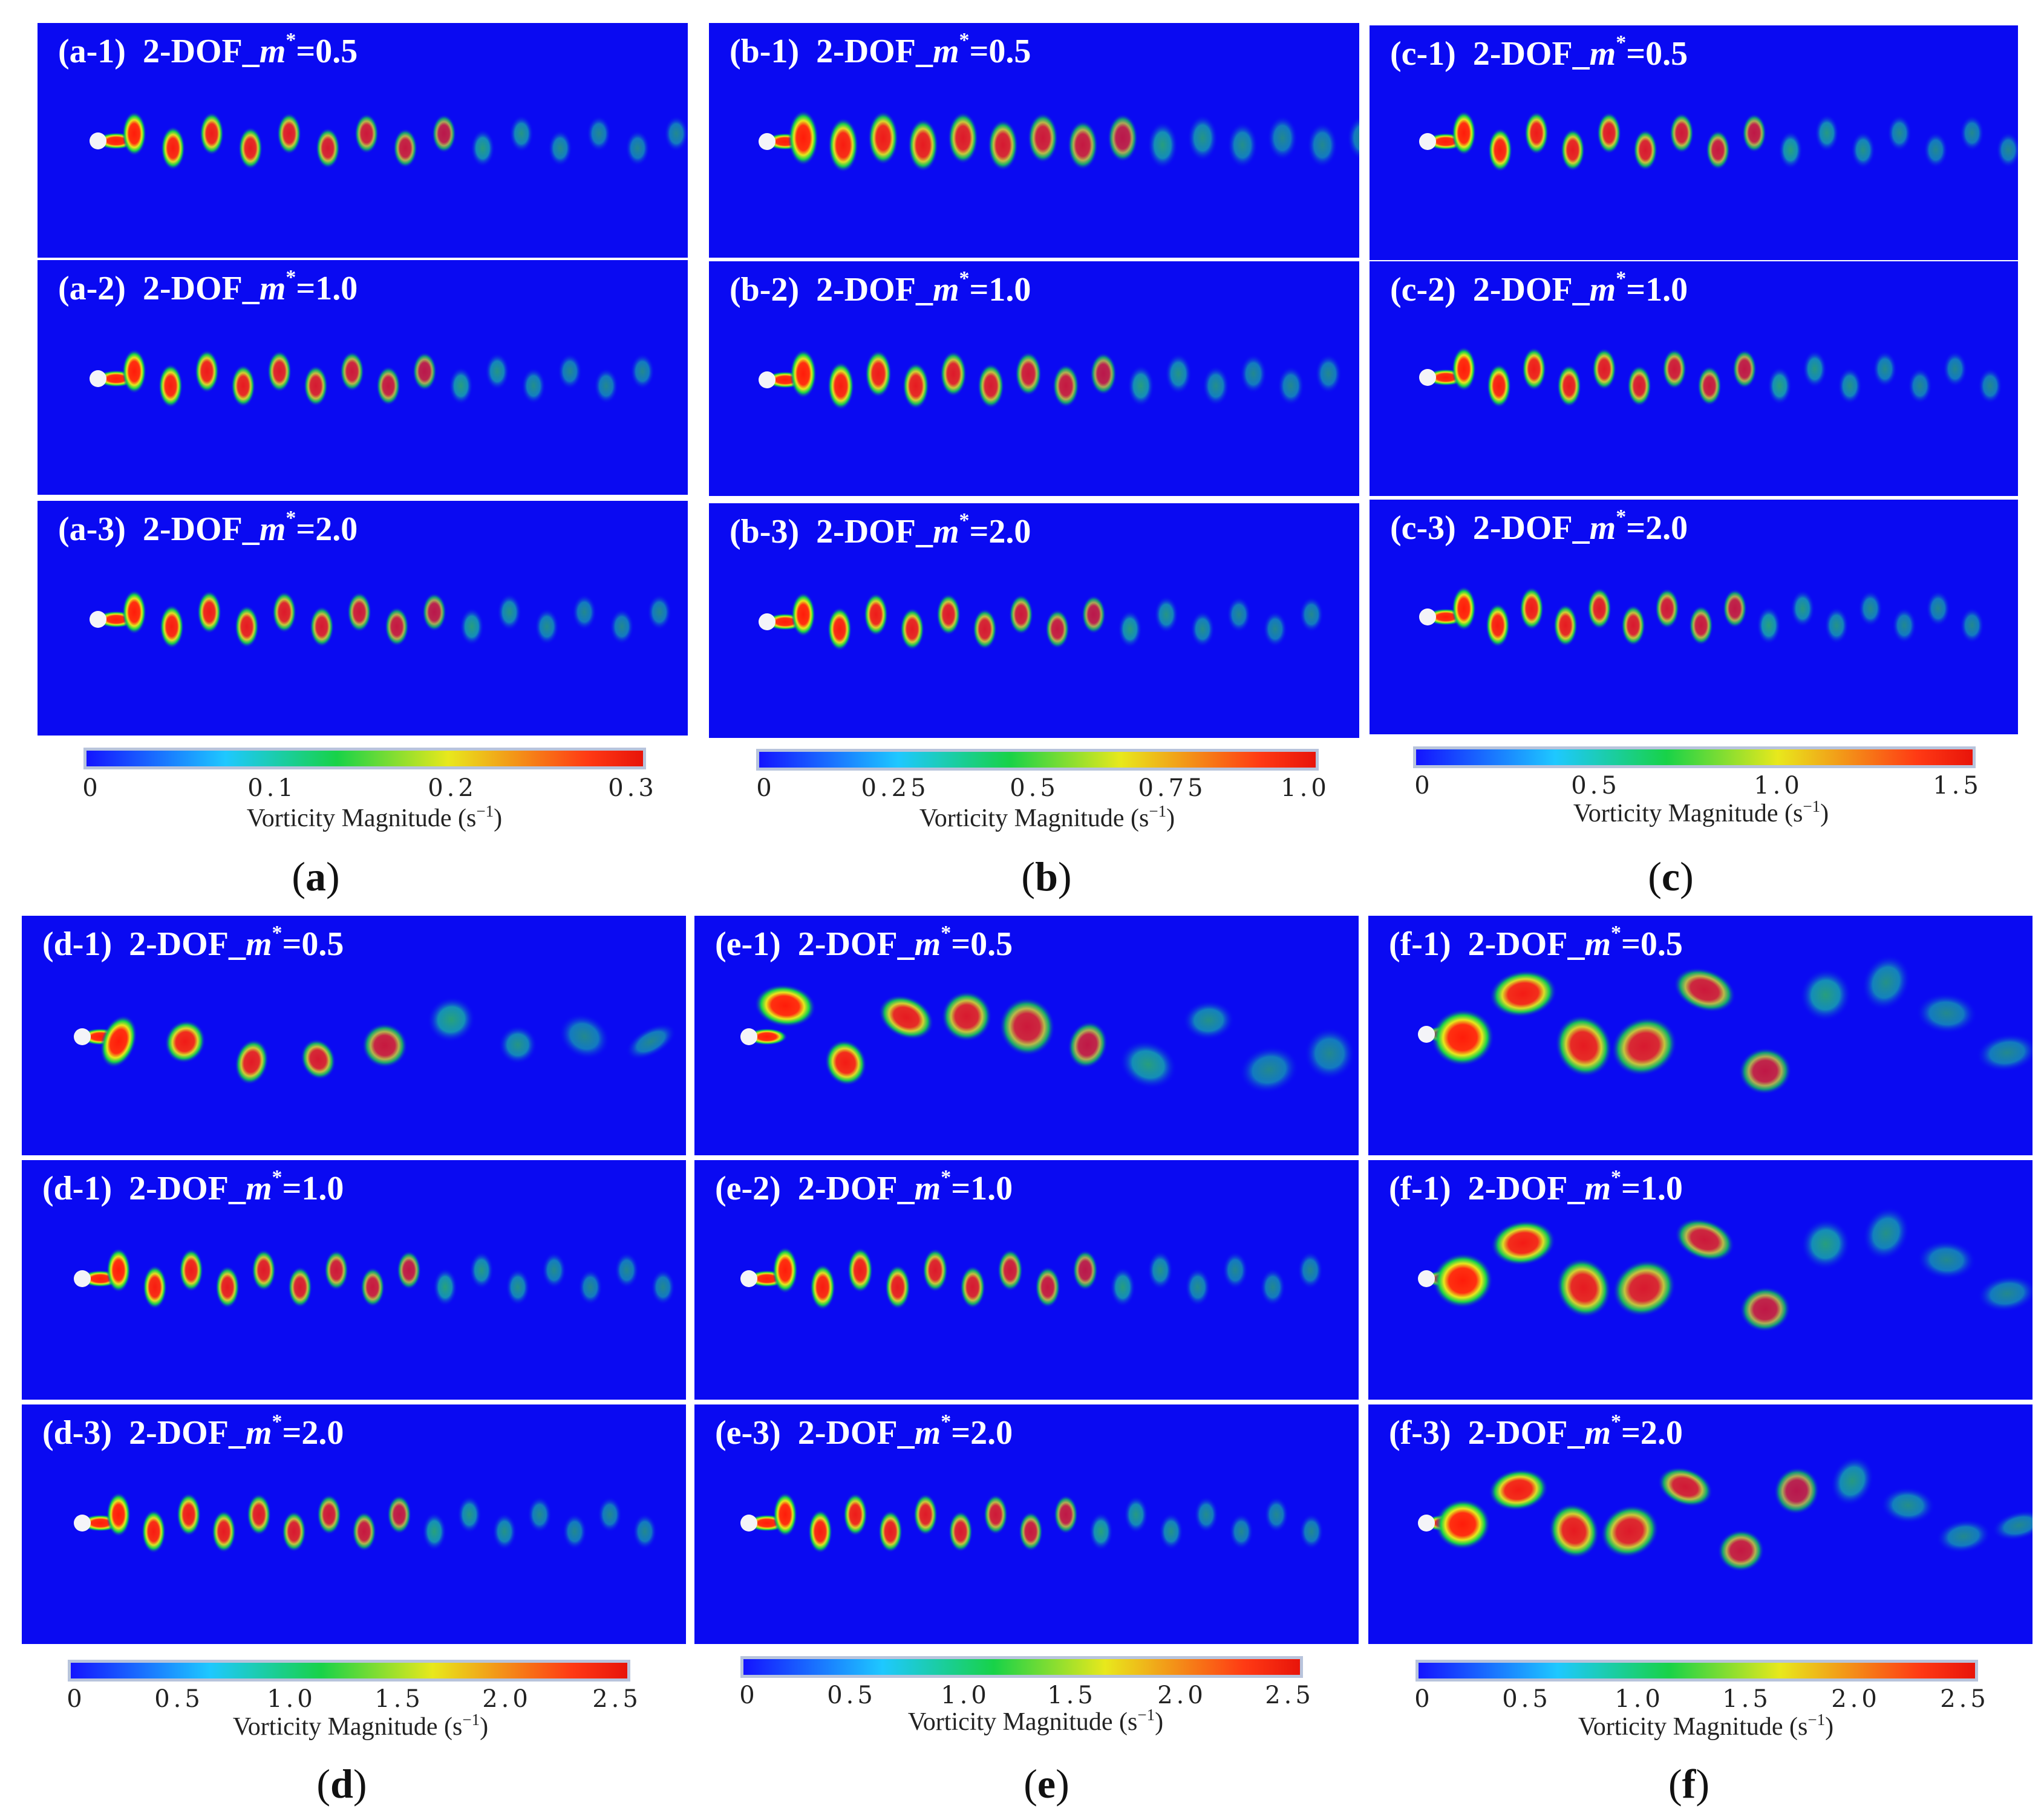 The height and width of the screenshot is (1817, 2044). I want to click on tick-label: 0.1, so click(272, 788).